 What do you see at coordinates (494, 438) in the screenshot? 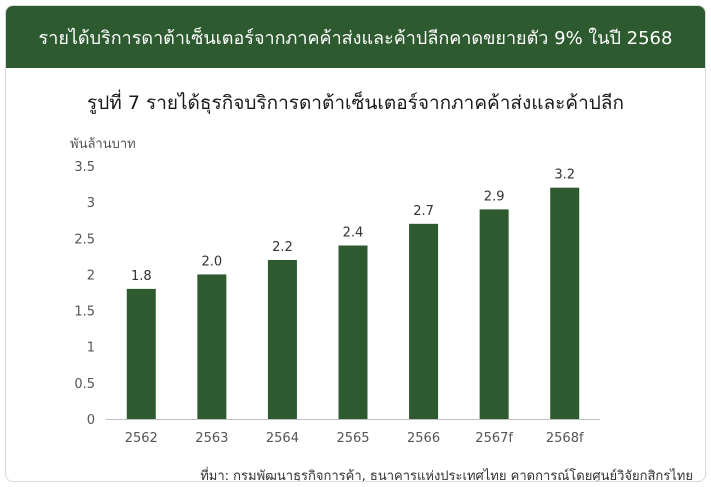
I see `x-tick-label: 2567f` at bounding box center [494, 438].